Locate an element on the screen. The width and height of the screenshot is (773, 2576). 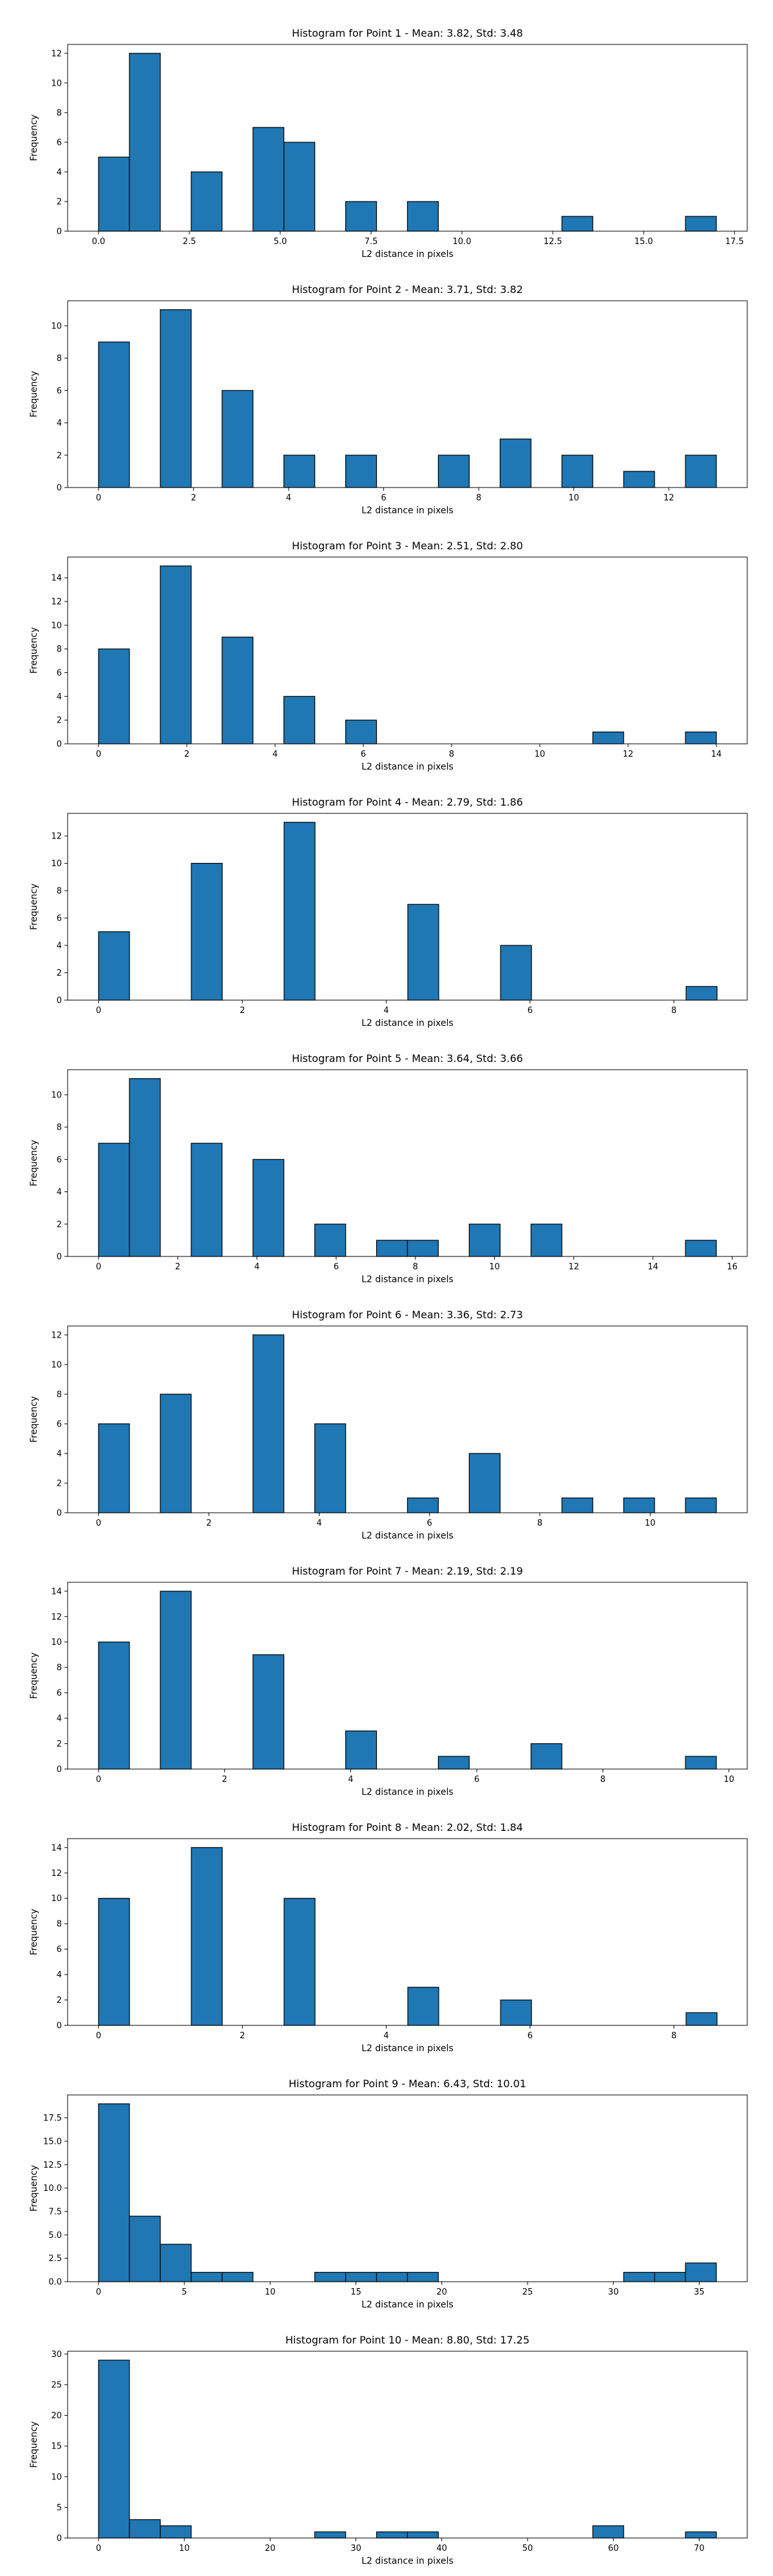
x-tick-label: 50 is located at coordinates (527, 2549).